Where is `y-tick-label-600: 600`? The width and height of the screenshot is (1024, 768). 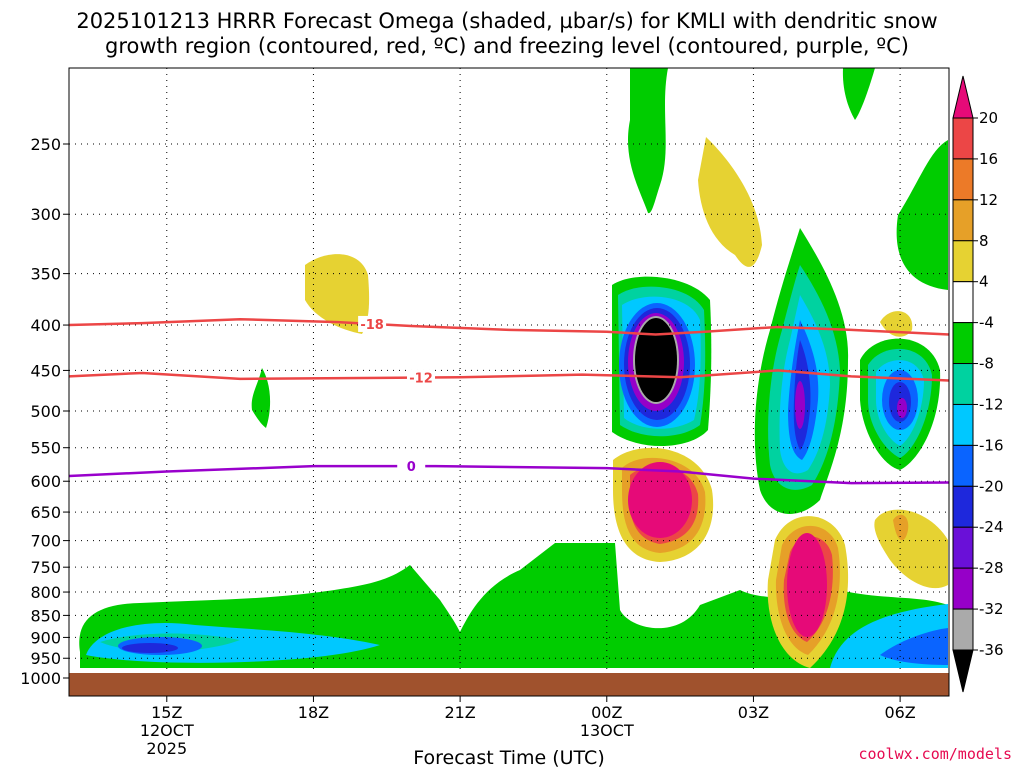
y-tick-label-600: 600 is located at coordinates (45, 481).